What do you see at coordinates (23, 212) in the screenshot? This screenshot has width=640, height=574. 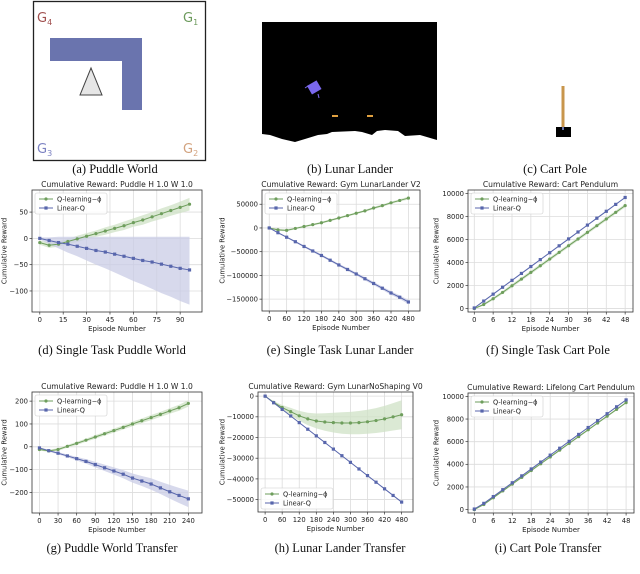 I see `y-tick-label: 50` at bounding box center [23, 212].